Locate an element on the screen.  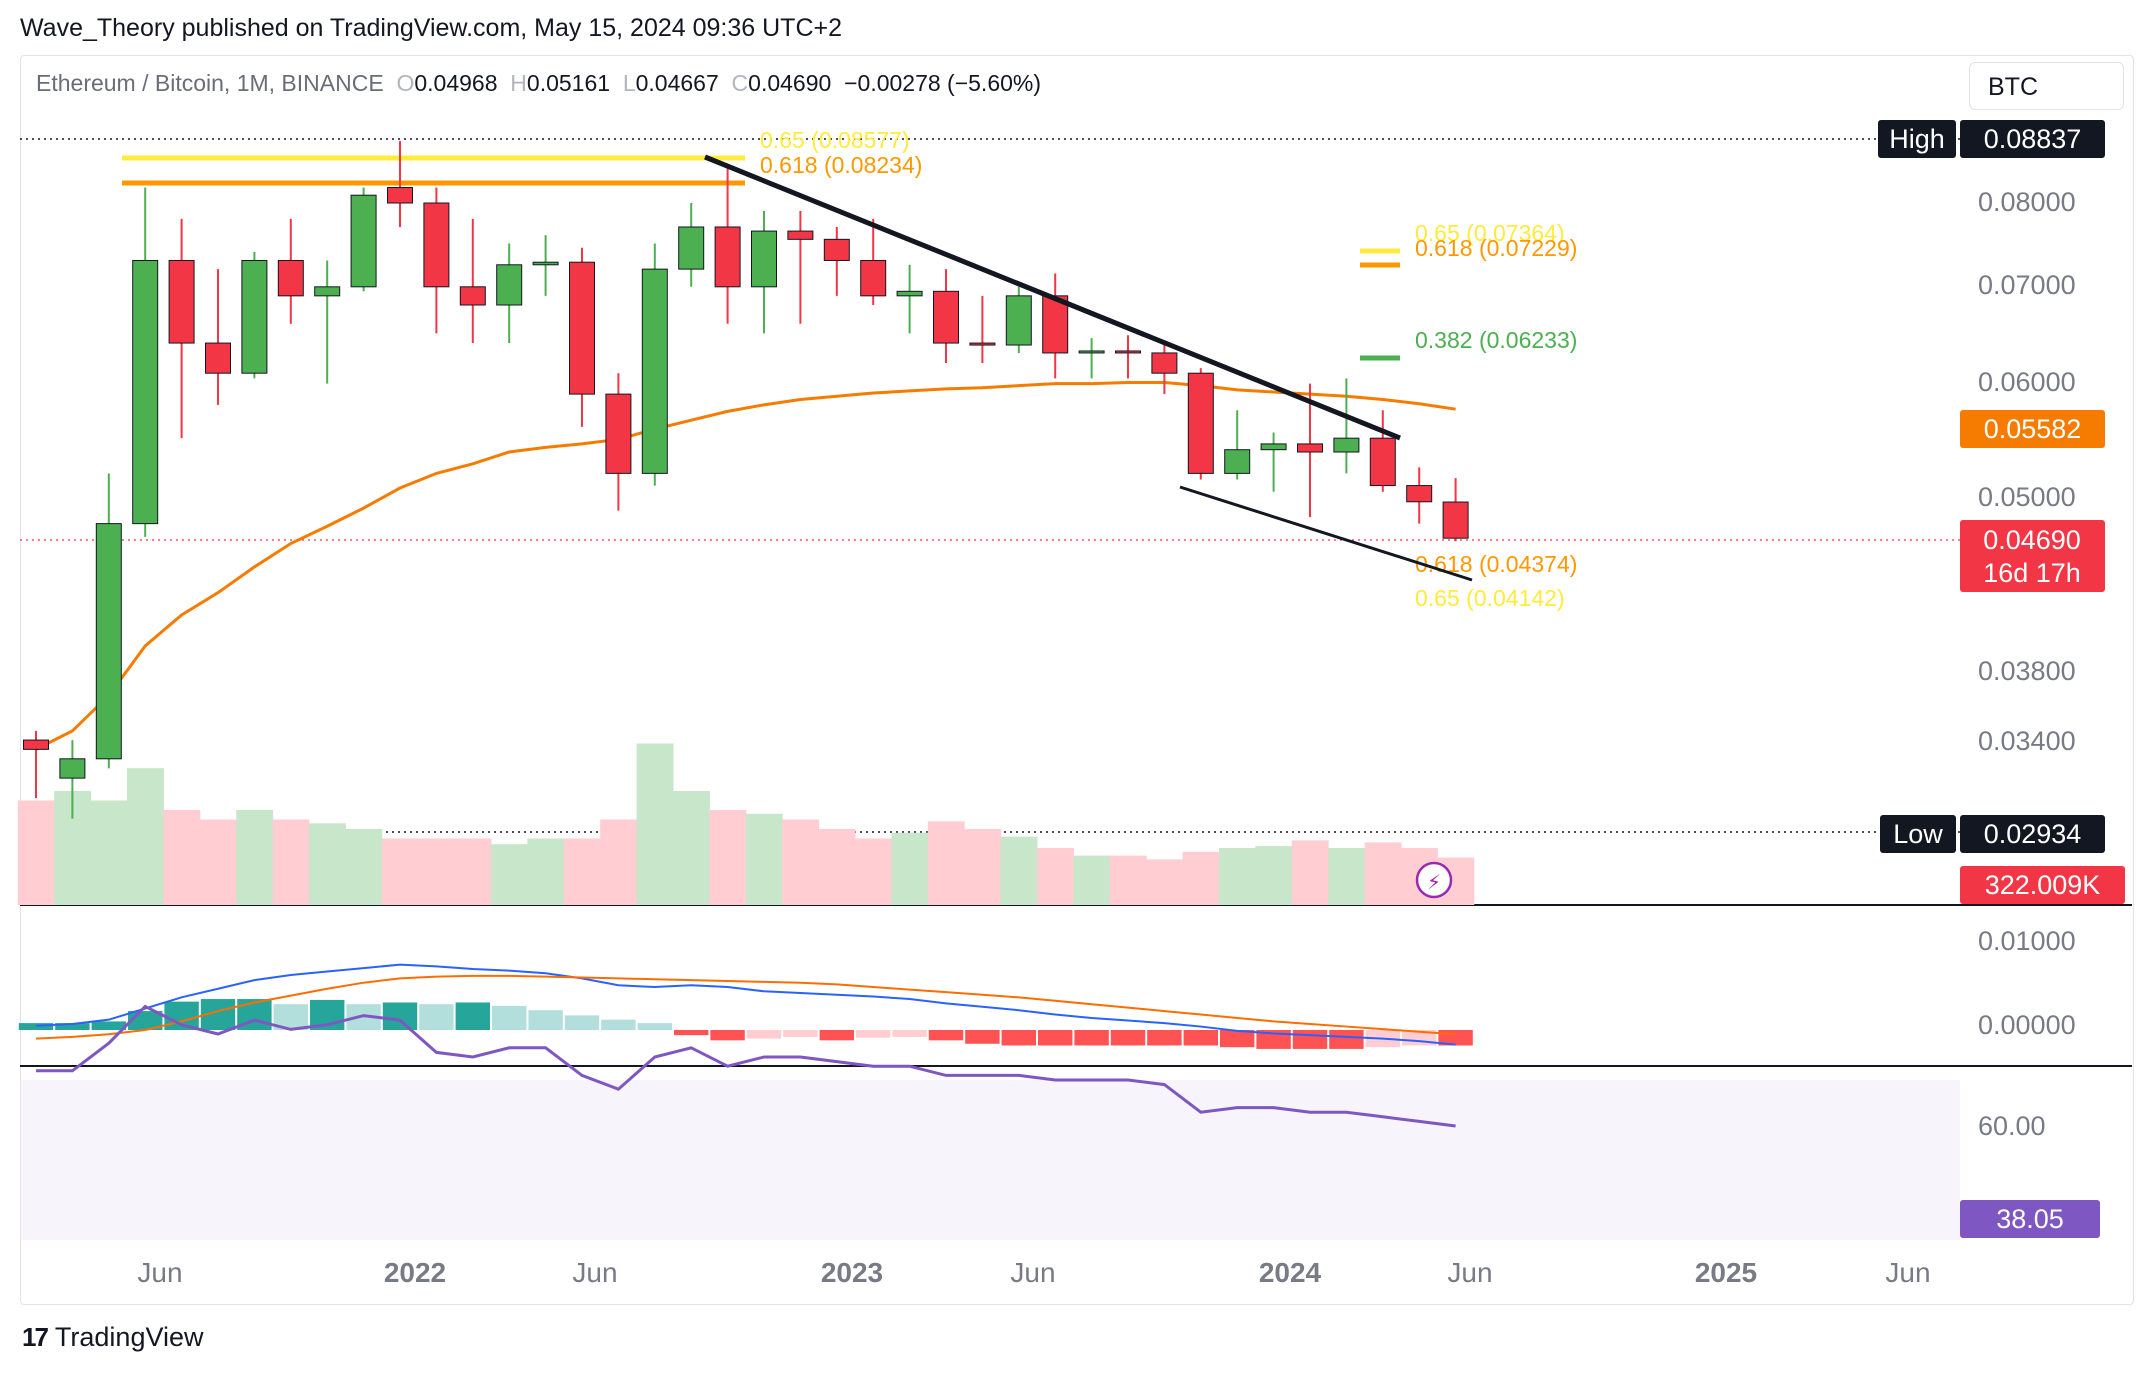
lower-trendline is located at coordinates (1326, 533).